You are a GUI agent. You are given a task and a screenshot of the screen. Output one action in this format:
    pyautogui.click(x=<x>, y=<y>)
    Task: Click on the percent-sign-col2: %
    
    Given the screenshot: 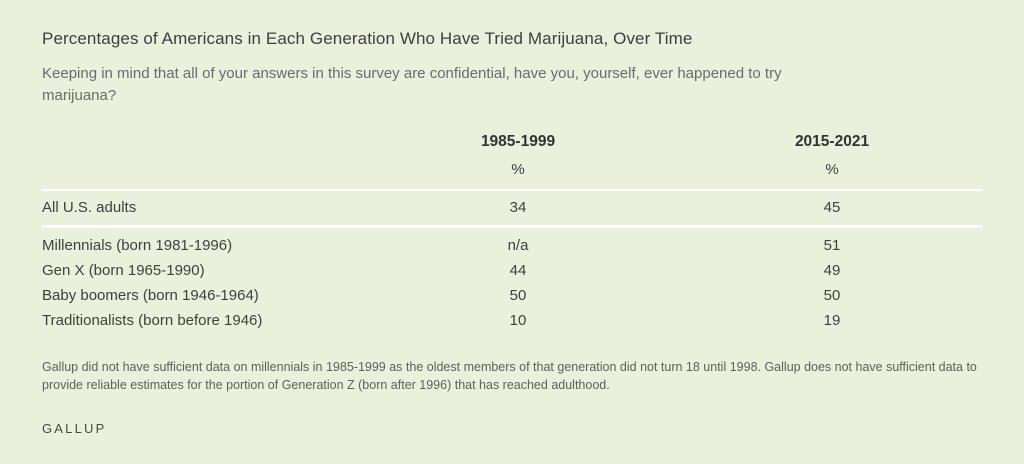 What is the action you would take?
    pyautogui.click(x=832, y=169)
    